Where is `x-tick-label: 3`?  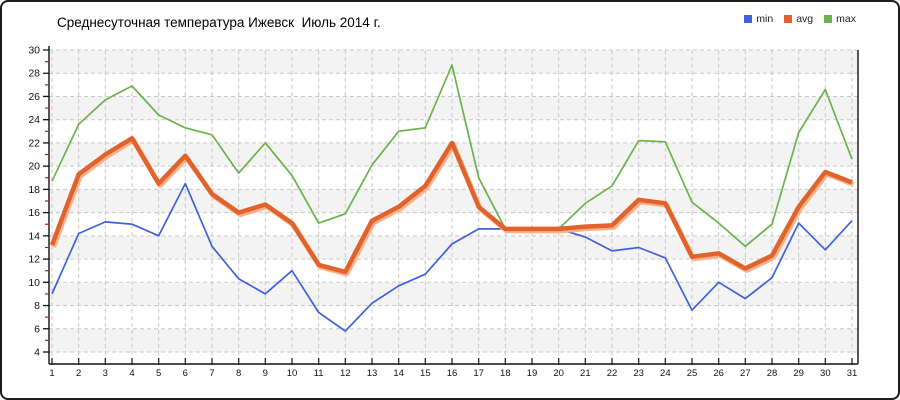
x-tick-label: 3 is located at coordinates (105, 373).